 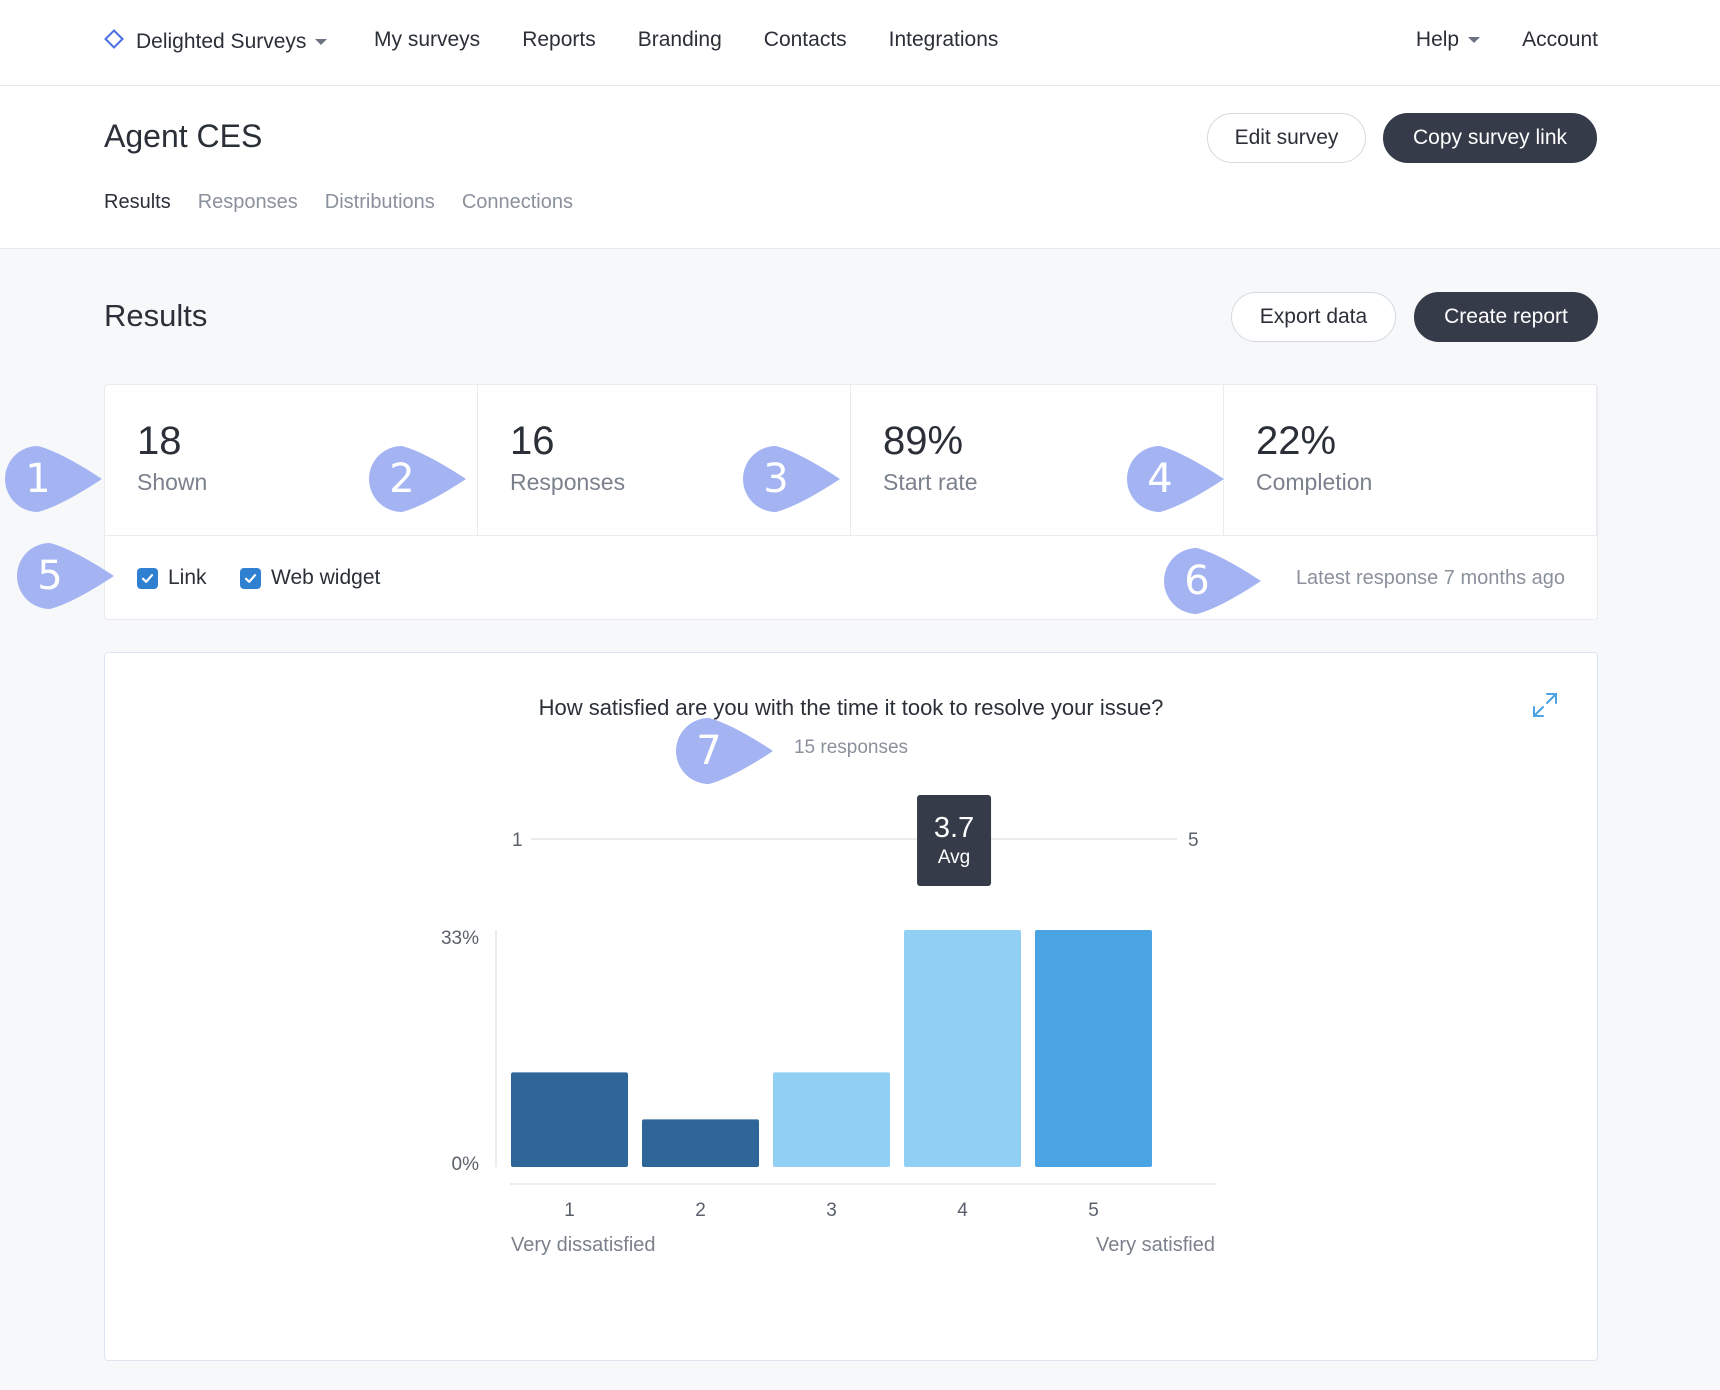 What do you see at coordinates (427, 39) in the screenshot?
I see `nav-my-surveys: My surveys` at bounding box center [427, 39].